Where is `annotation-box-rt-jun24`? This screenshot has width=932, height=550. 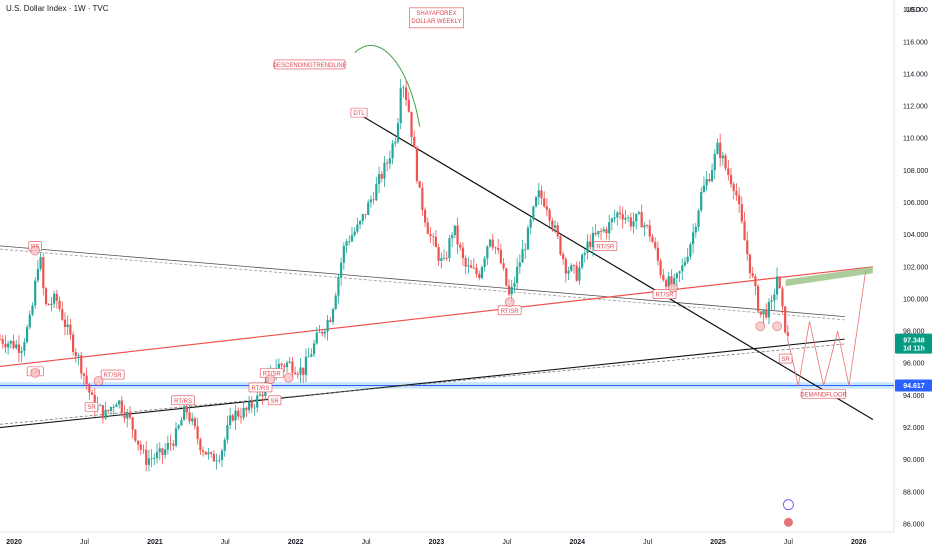
annotation-box-rt-jun24 is located at coordinates (664, 294).